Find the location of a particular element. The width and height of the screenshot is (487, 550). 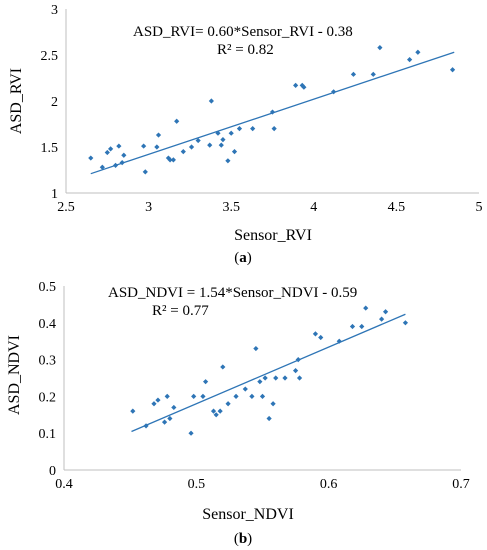

x-tick-label: 3.5 is located at coordinates (231, 207).